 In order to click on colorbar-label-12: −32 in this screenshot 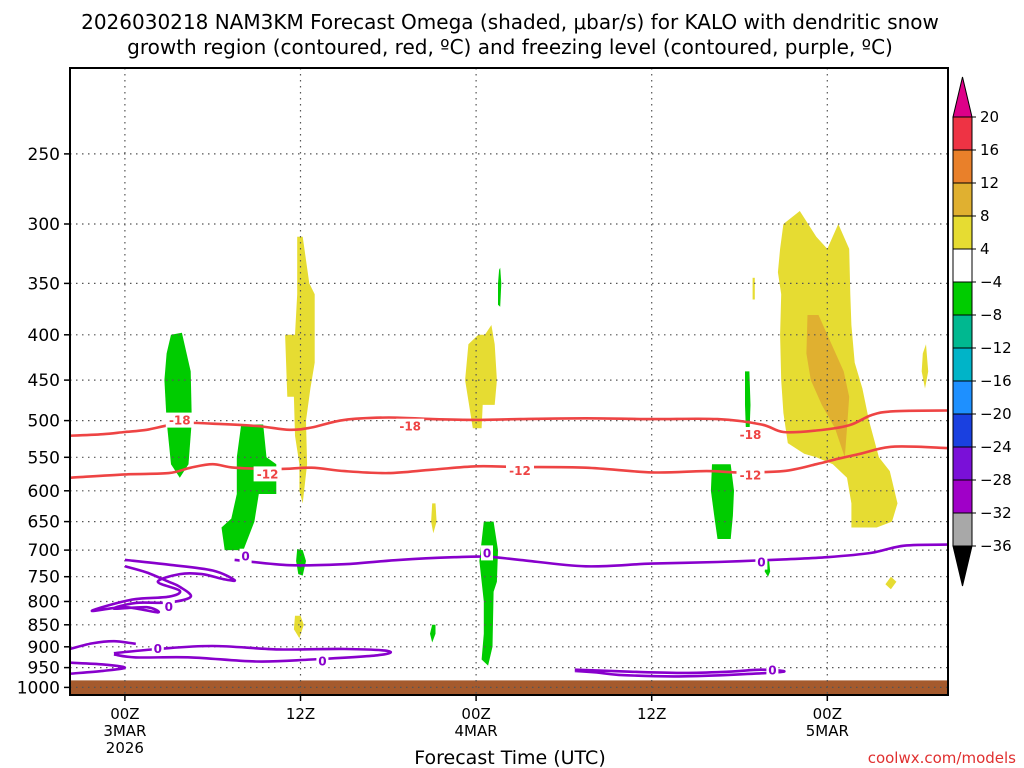, I will do `click(996, 513)`.